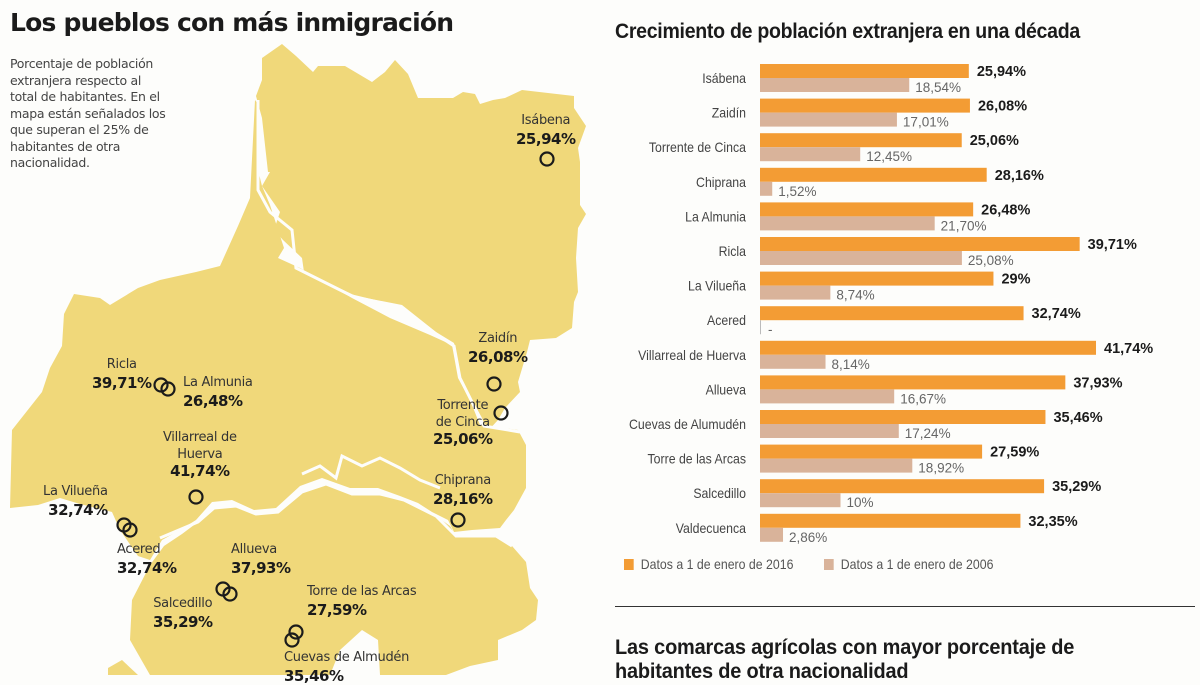 Image resolution: width=1200 pixels, height=685 pixels. What do you see at coordinates (200, 471) in the screenshot?
I see `place-value: 41,74%` at bounding box center [200, 471].